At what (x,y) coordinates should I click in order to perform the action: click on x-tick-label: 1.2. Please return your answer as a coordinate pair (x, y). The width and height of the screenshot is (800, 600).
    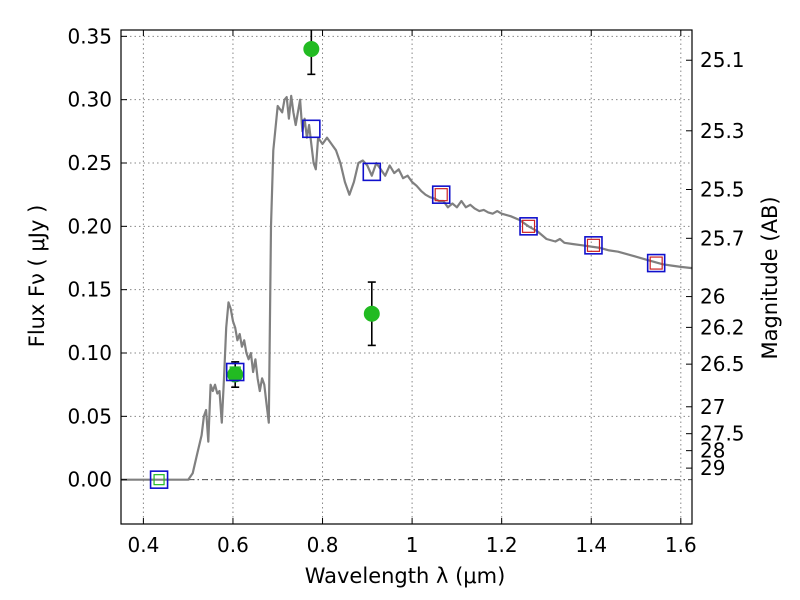
    Looking at the image, I should click on (502, 545).